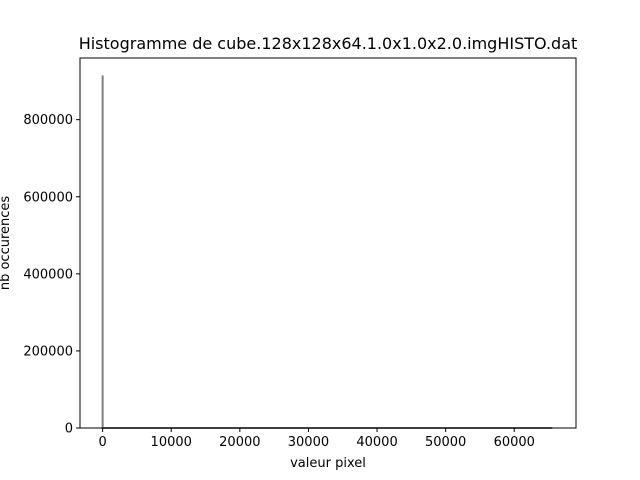  I want to click on x-tick-label: 30000, so click(308, 442).